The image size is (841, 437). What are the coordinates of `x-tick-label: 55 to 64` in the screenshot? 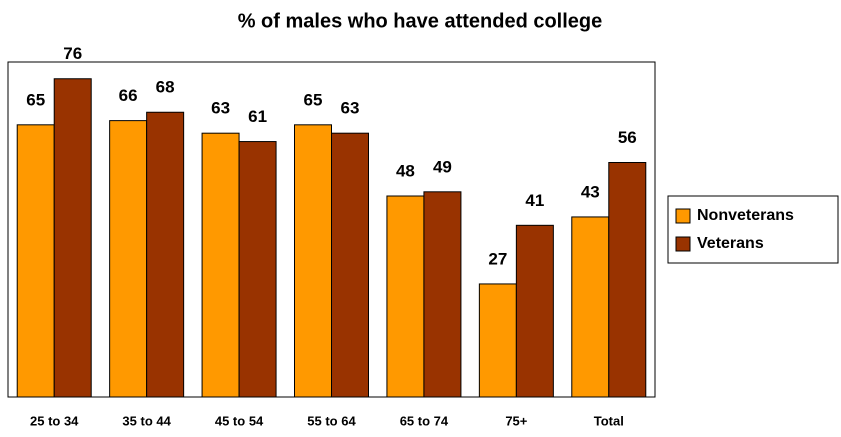 It's located at (331, 420).